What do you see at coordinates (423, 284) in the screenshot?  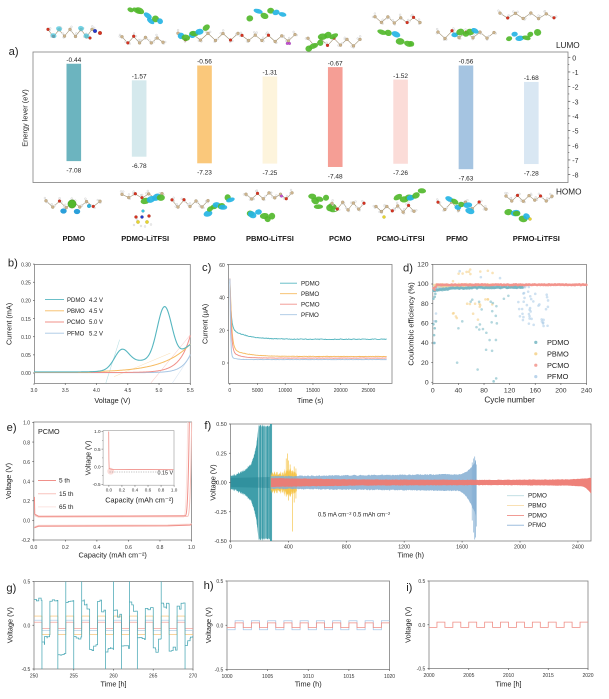 I see `svg-text: 100` at bounding box center [423, 284].